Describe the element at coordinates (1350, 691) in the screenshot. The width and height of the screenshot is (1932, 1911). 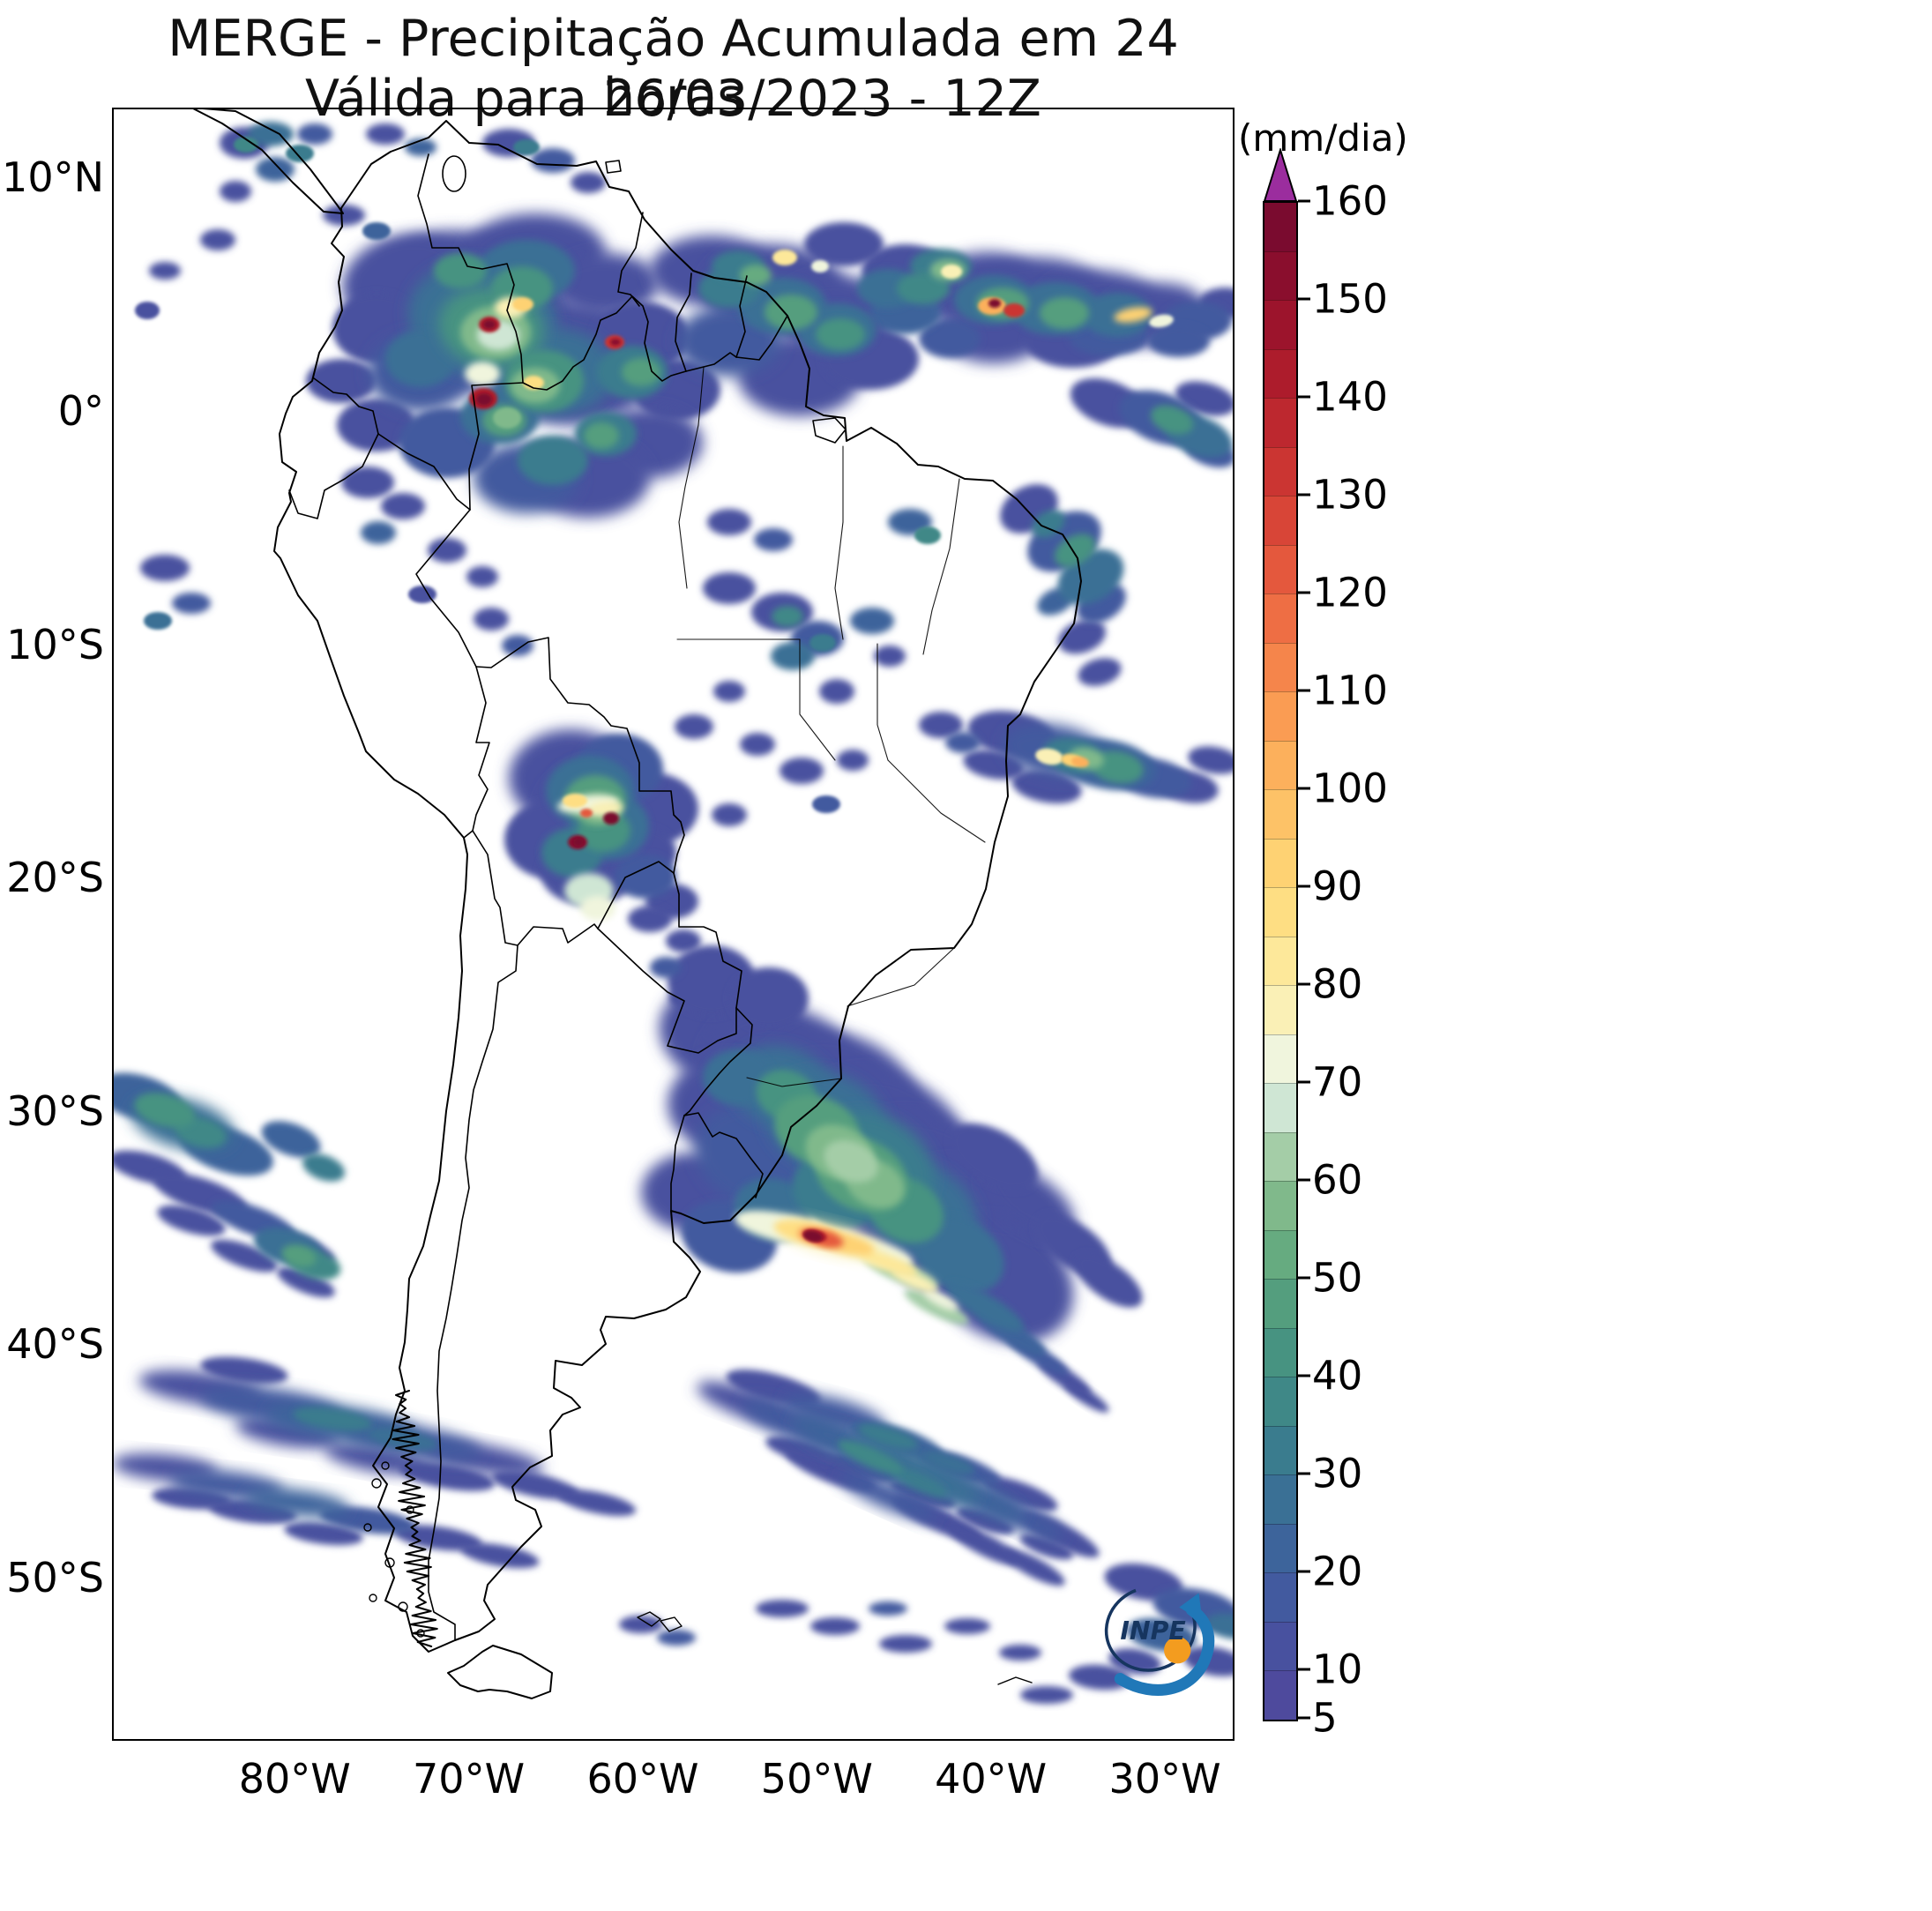
I see `colorbar-tick-label: 110` at that location.